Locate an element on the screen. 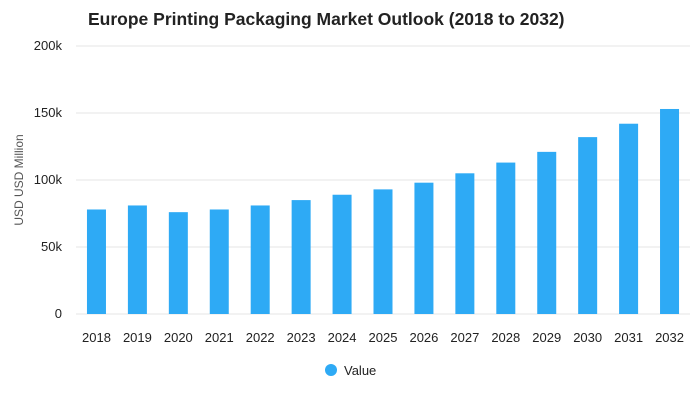  x-tick-label: 2022 is located at coordinates (260, 337).